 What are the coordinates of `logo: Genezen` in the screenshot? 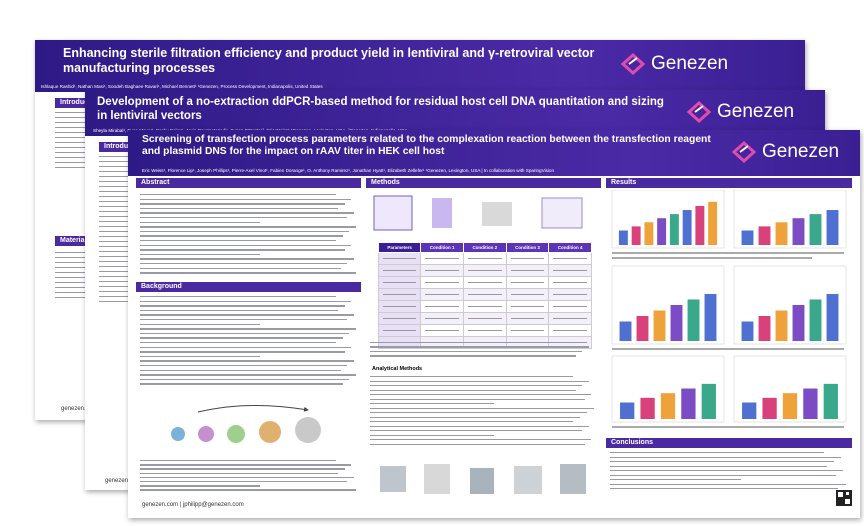 It's located at (673, 64).